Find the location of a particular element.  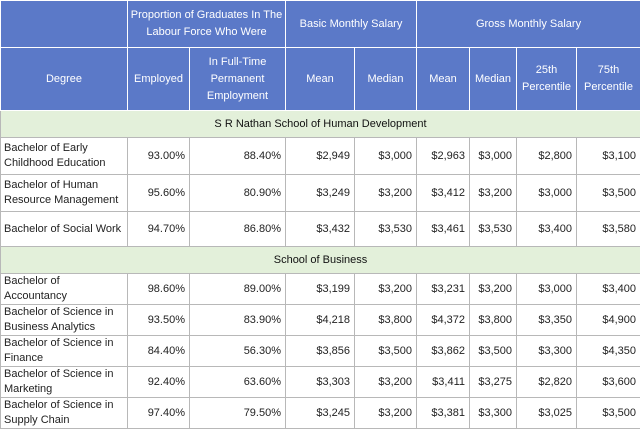

value-cell: $3,245 is located at coordinates (320, 413).